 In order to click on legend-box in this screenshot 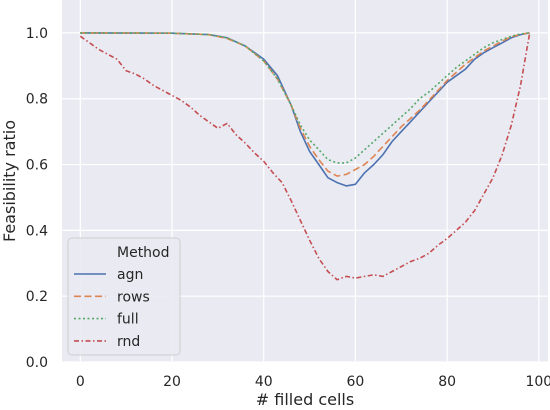, I will do `click(124, 296)`.